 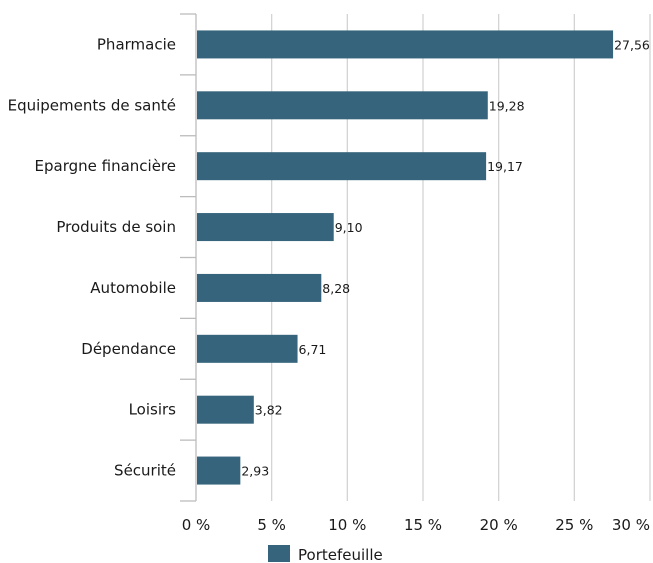 I want to click on data-label: 19,28, so click(x=507, y=105).